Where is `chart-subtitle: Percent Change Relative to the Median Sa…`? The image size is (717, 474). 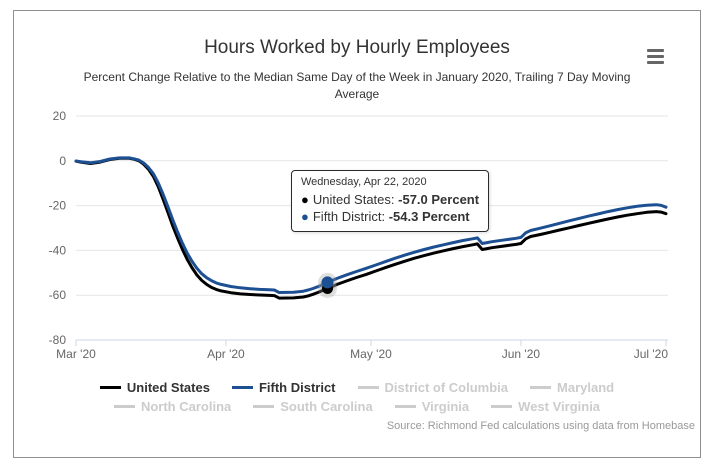 chart-subtitle: Percent Change Relative to the Median Sa… is located at coordinates (357, 85).